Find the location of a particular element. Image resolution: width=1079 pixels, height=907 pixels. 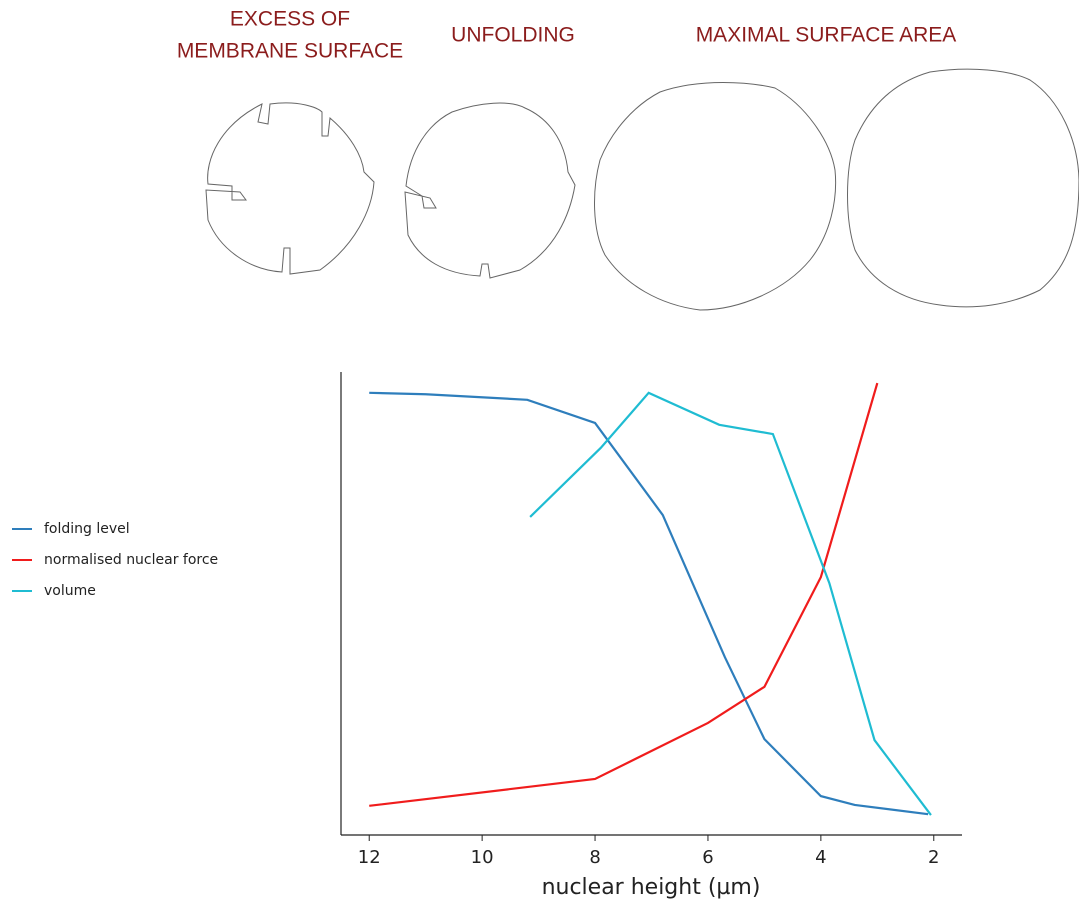

annotation: MAXIMAL SURFACE AREA is located at coordinates (826, 35).